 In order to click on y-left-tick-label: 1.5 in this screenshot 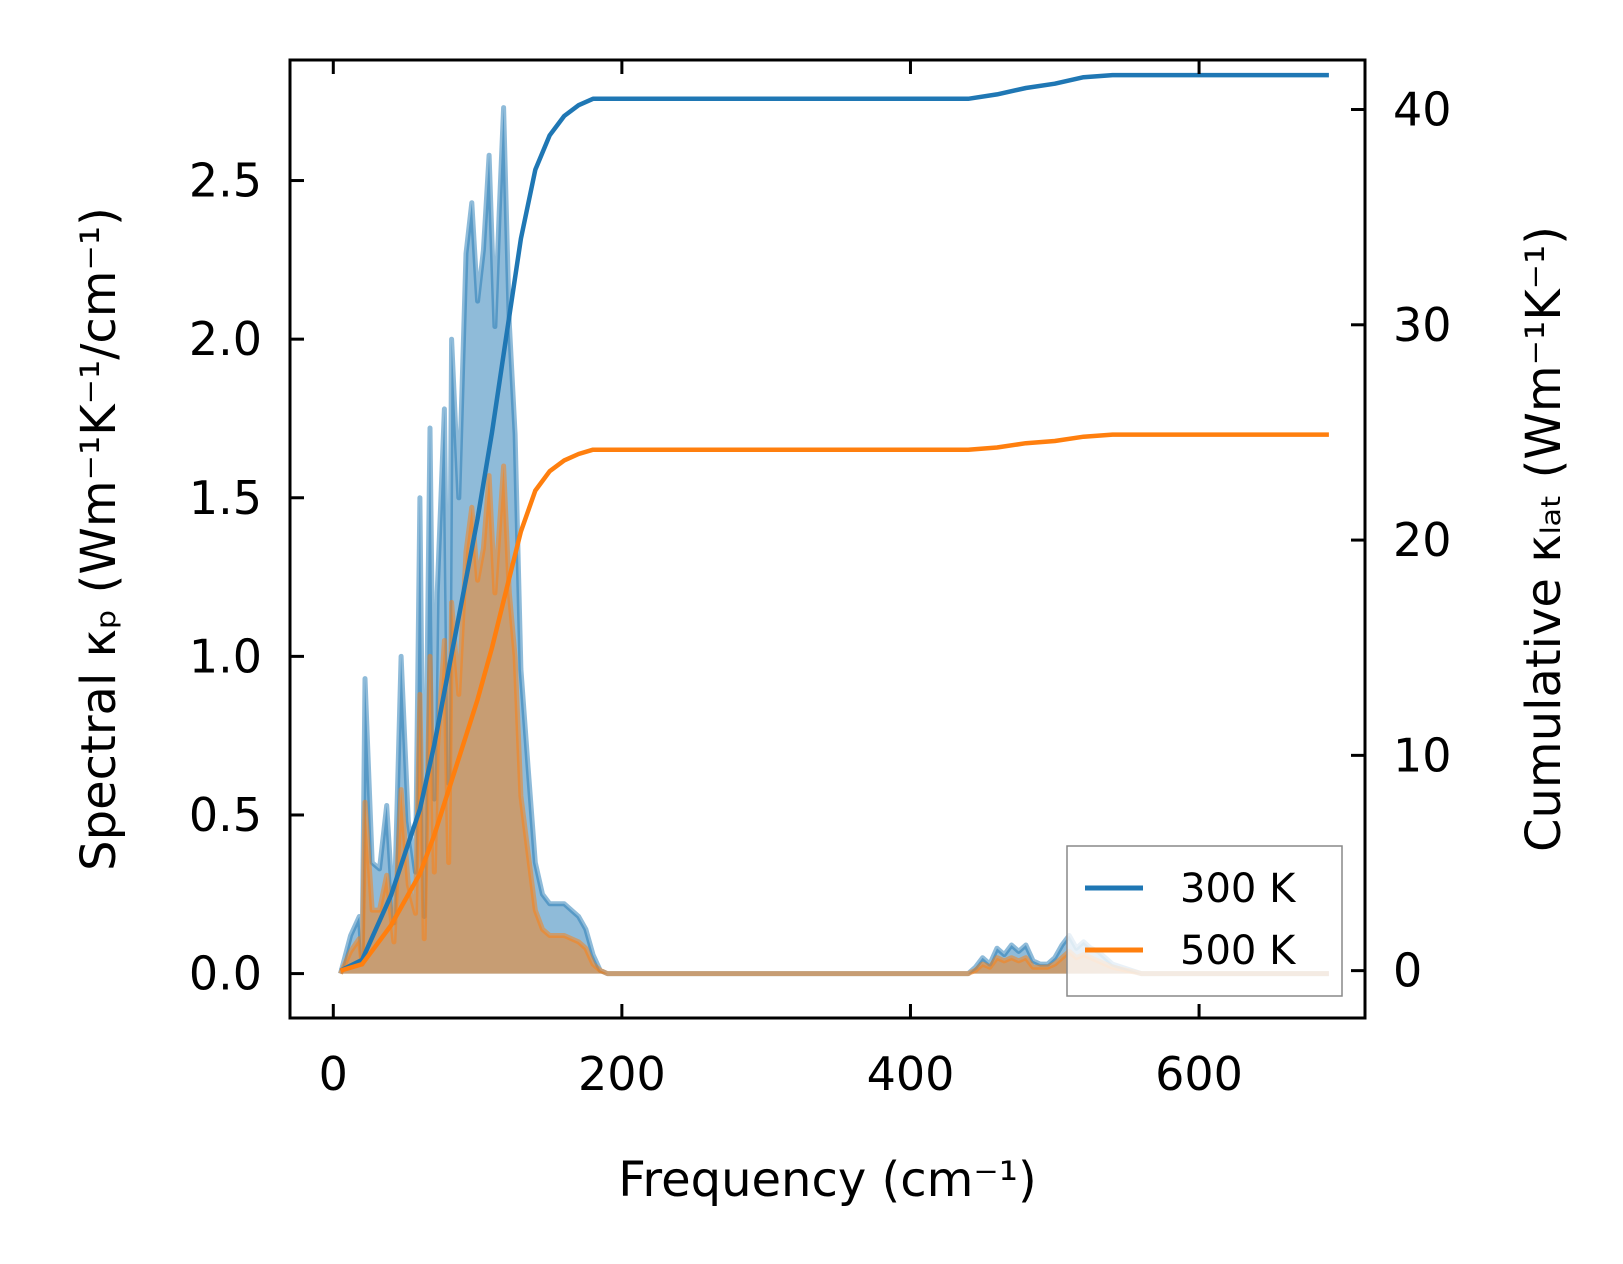, I will do `click(225, 498)`.